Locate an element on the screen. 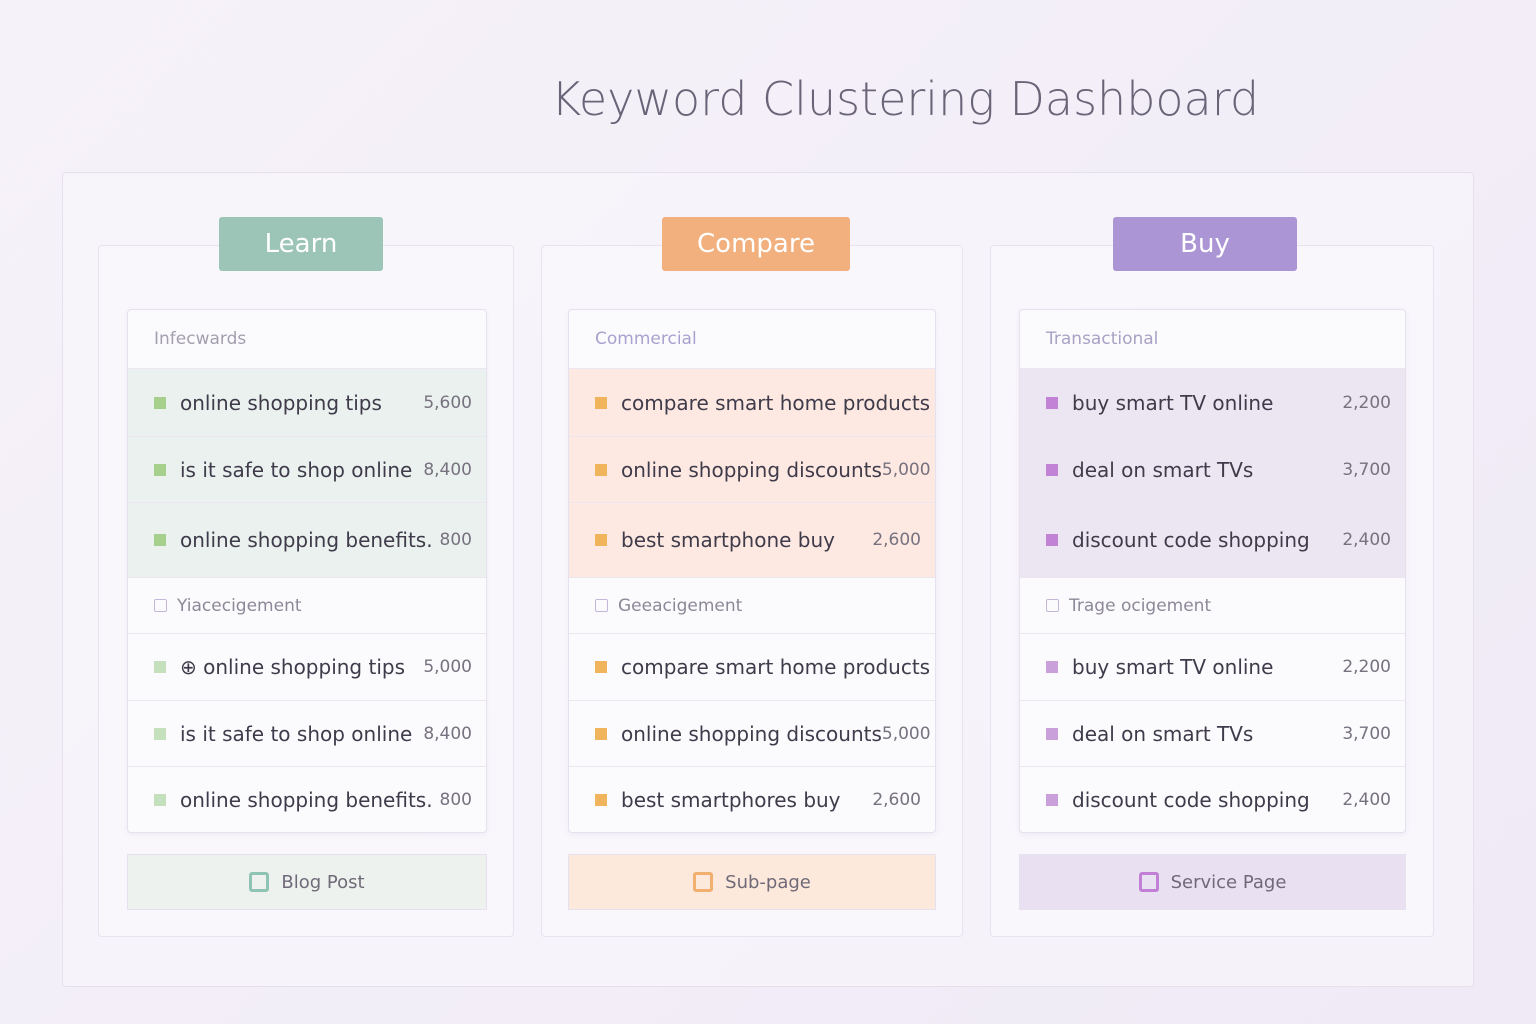 This screenshot has height=1024, width=1536. column-tag: Compare is located at coordinates (756, 244).